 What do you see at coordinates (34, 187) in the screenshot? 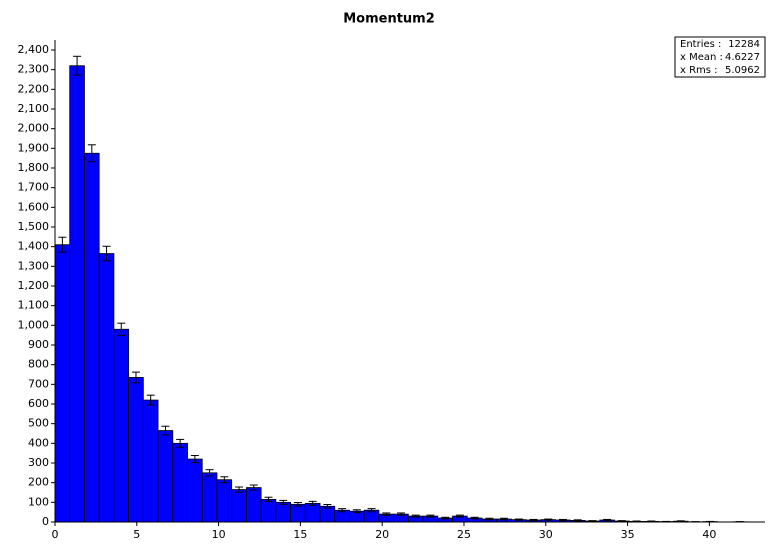
I see `y-tick-label: 1,700` at bounding box center [34, 187].